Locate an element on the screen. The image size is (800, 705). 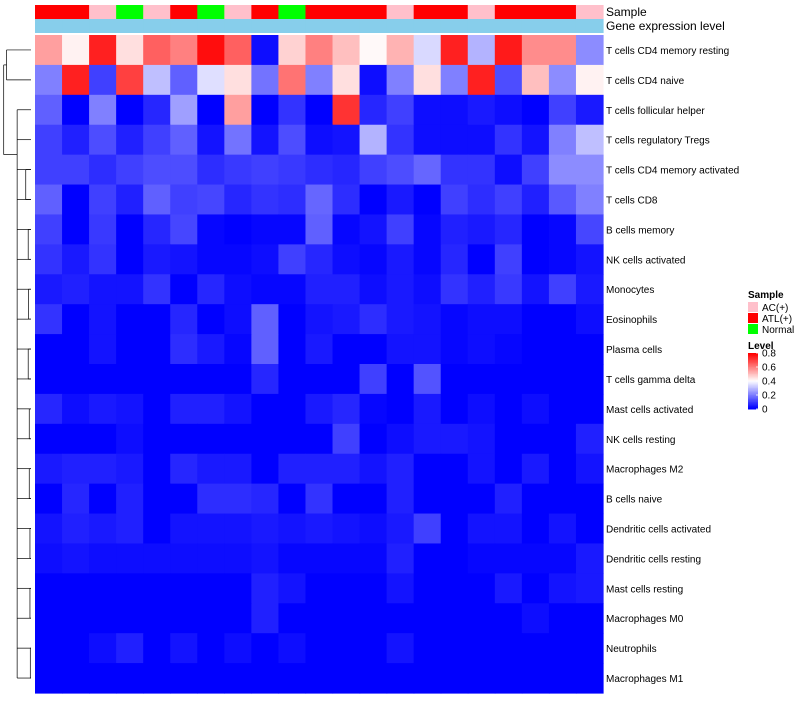
row-label: Neutrophils is located at coordinates (631, 649).